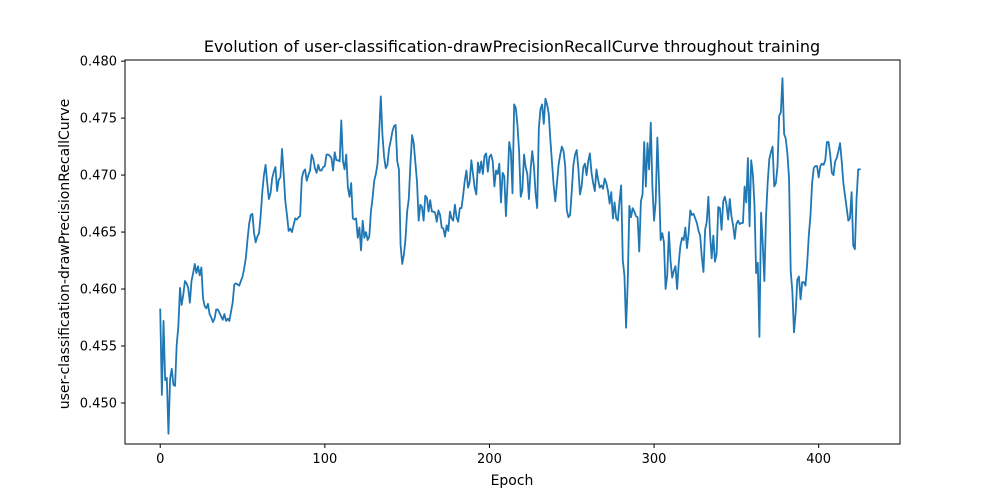 The height and width of the screenshot is (500, 1000). Describe the element at coordinates (324, 459) in the screenshot. I see `x-tick-label: 100` at that location.